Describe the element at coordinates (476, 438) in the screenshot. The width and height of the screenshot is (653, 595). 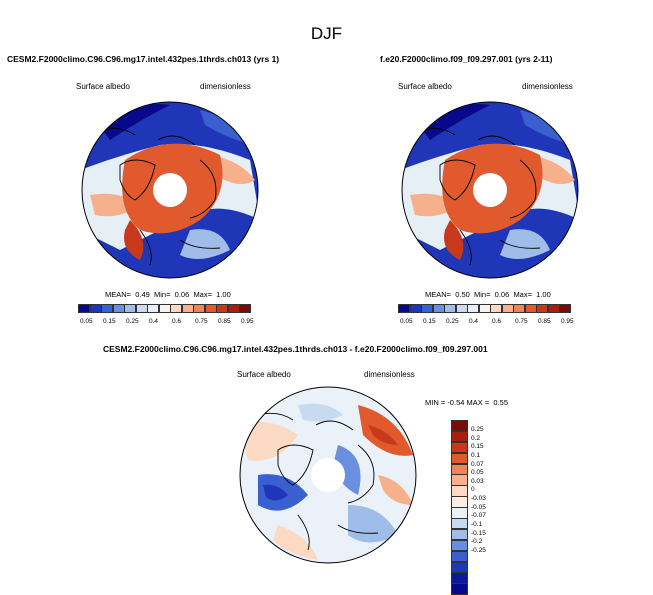
I see `diff-colorbar-tick: 0.2` at that location.